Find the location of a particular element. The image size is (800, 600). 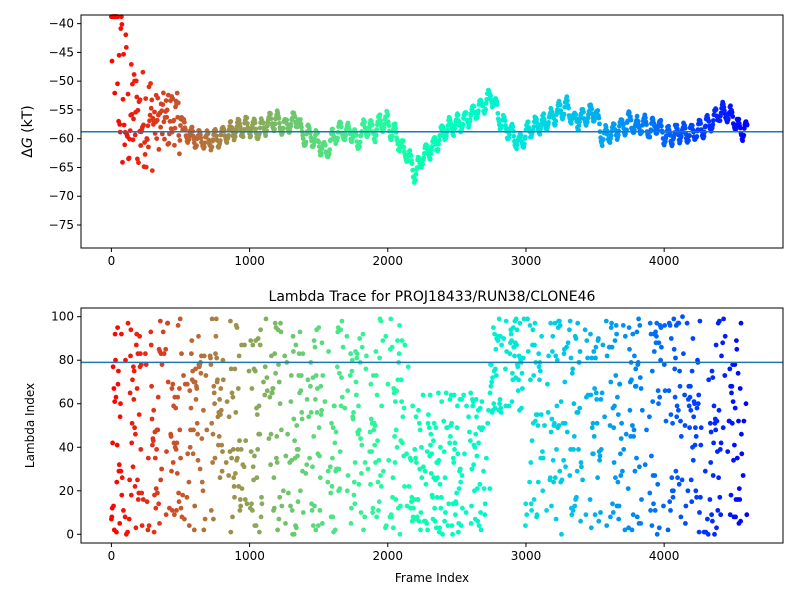

x-tick-label: 2000 is located at coordinates (388, 556).